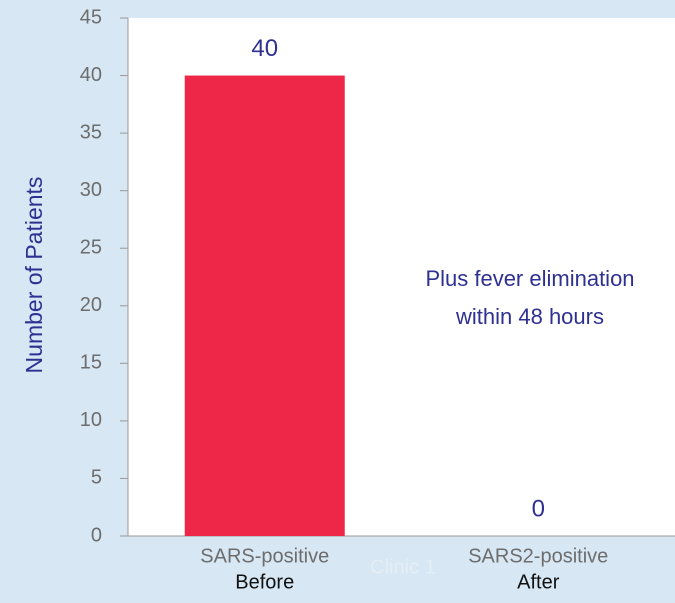  I want to click on x-axis-label: Clinic 1, so click(403, 567).